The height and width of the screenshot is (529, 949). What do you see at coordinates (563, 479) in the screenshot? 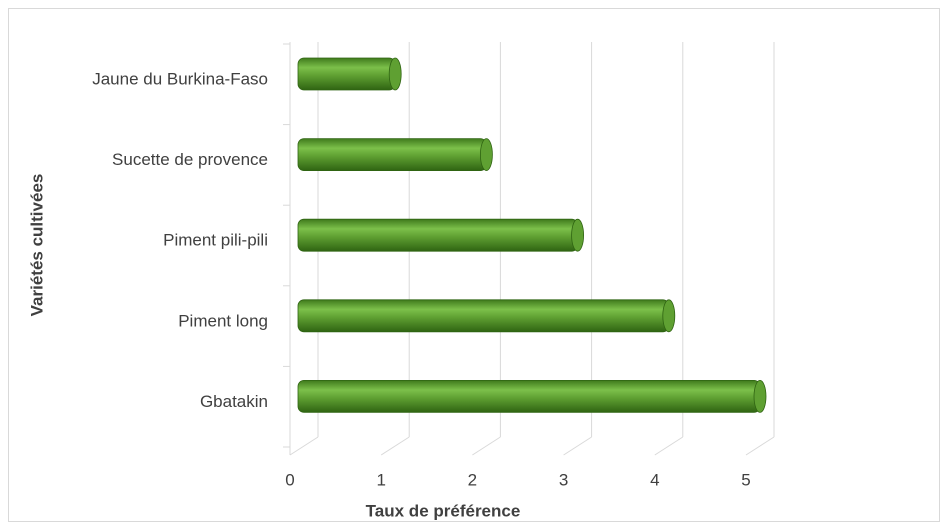
I see `x-tick-label: 3` at bounding box center [563, 479].